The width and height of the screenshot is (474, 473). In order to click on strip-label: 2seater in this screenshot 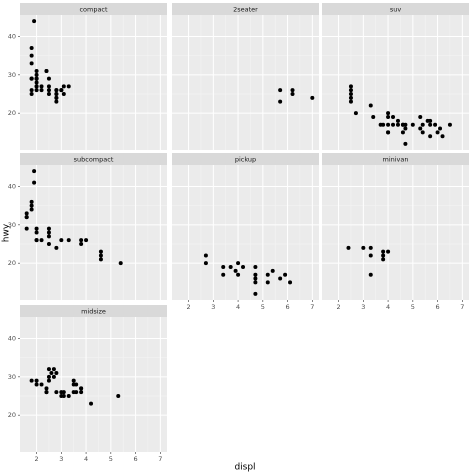, I will do `click(245, 10)`.